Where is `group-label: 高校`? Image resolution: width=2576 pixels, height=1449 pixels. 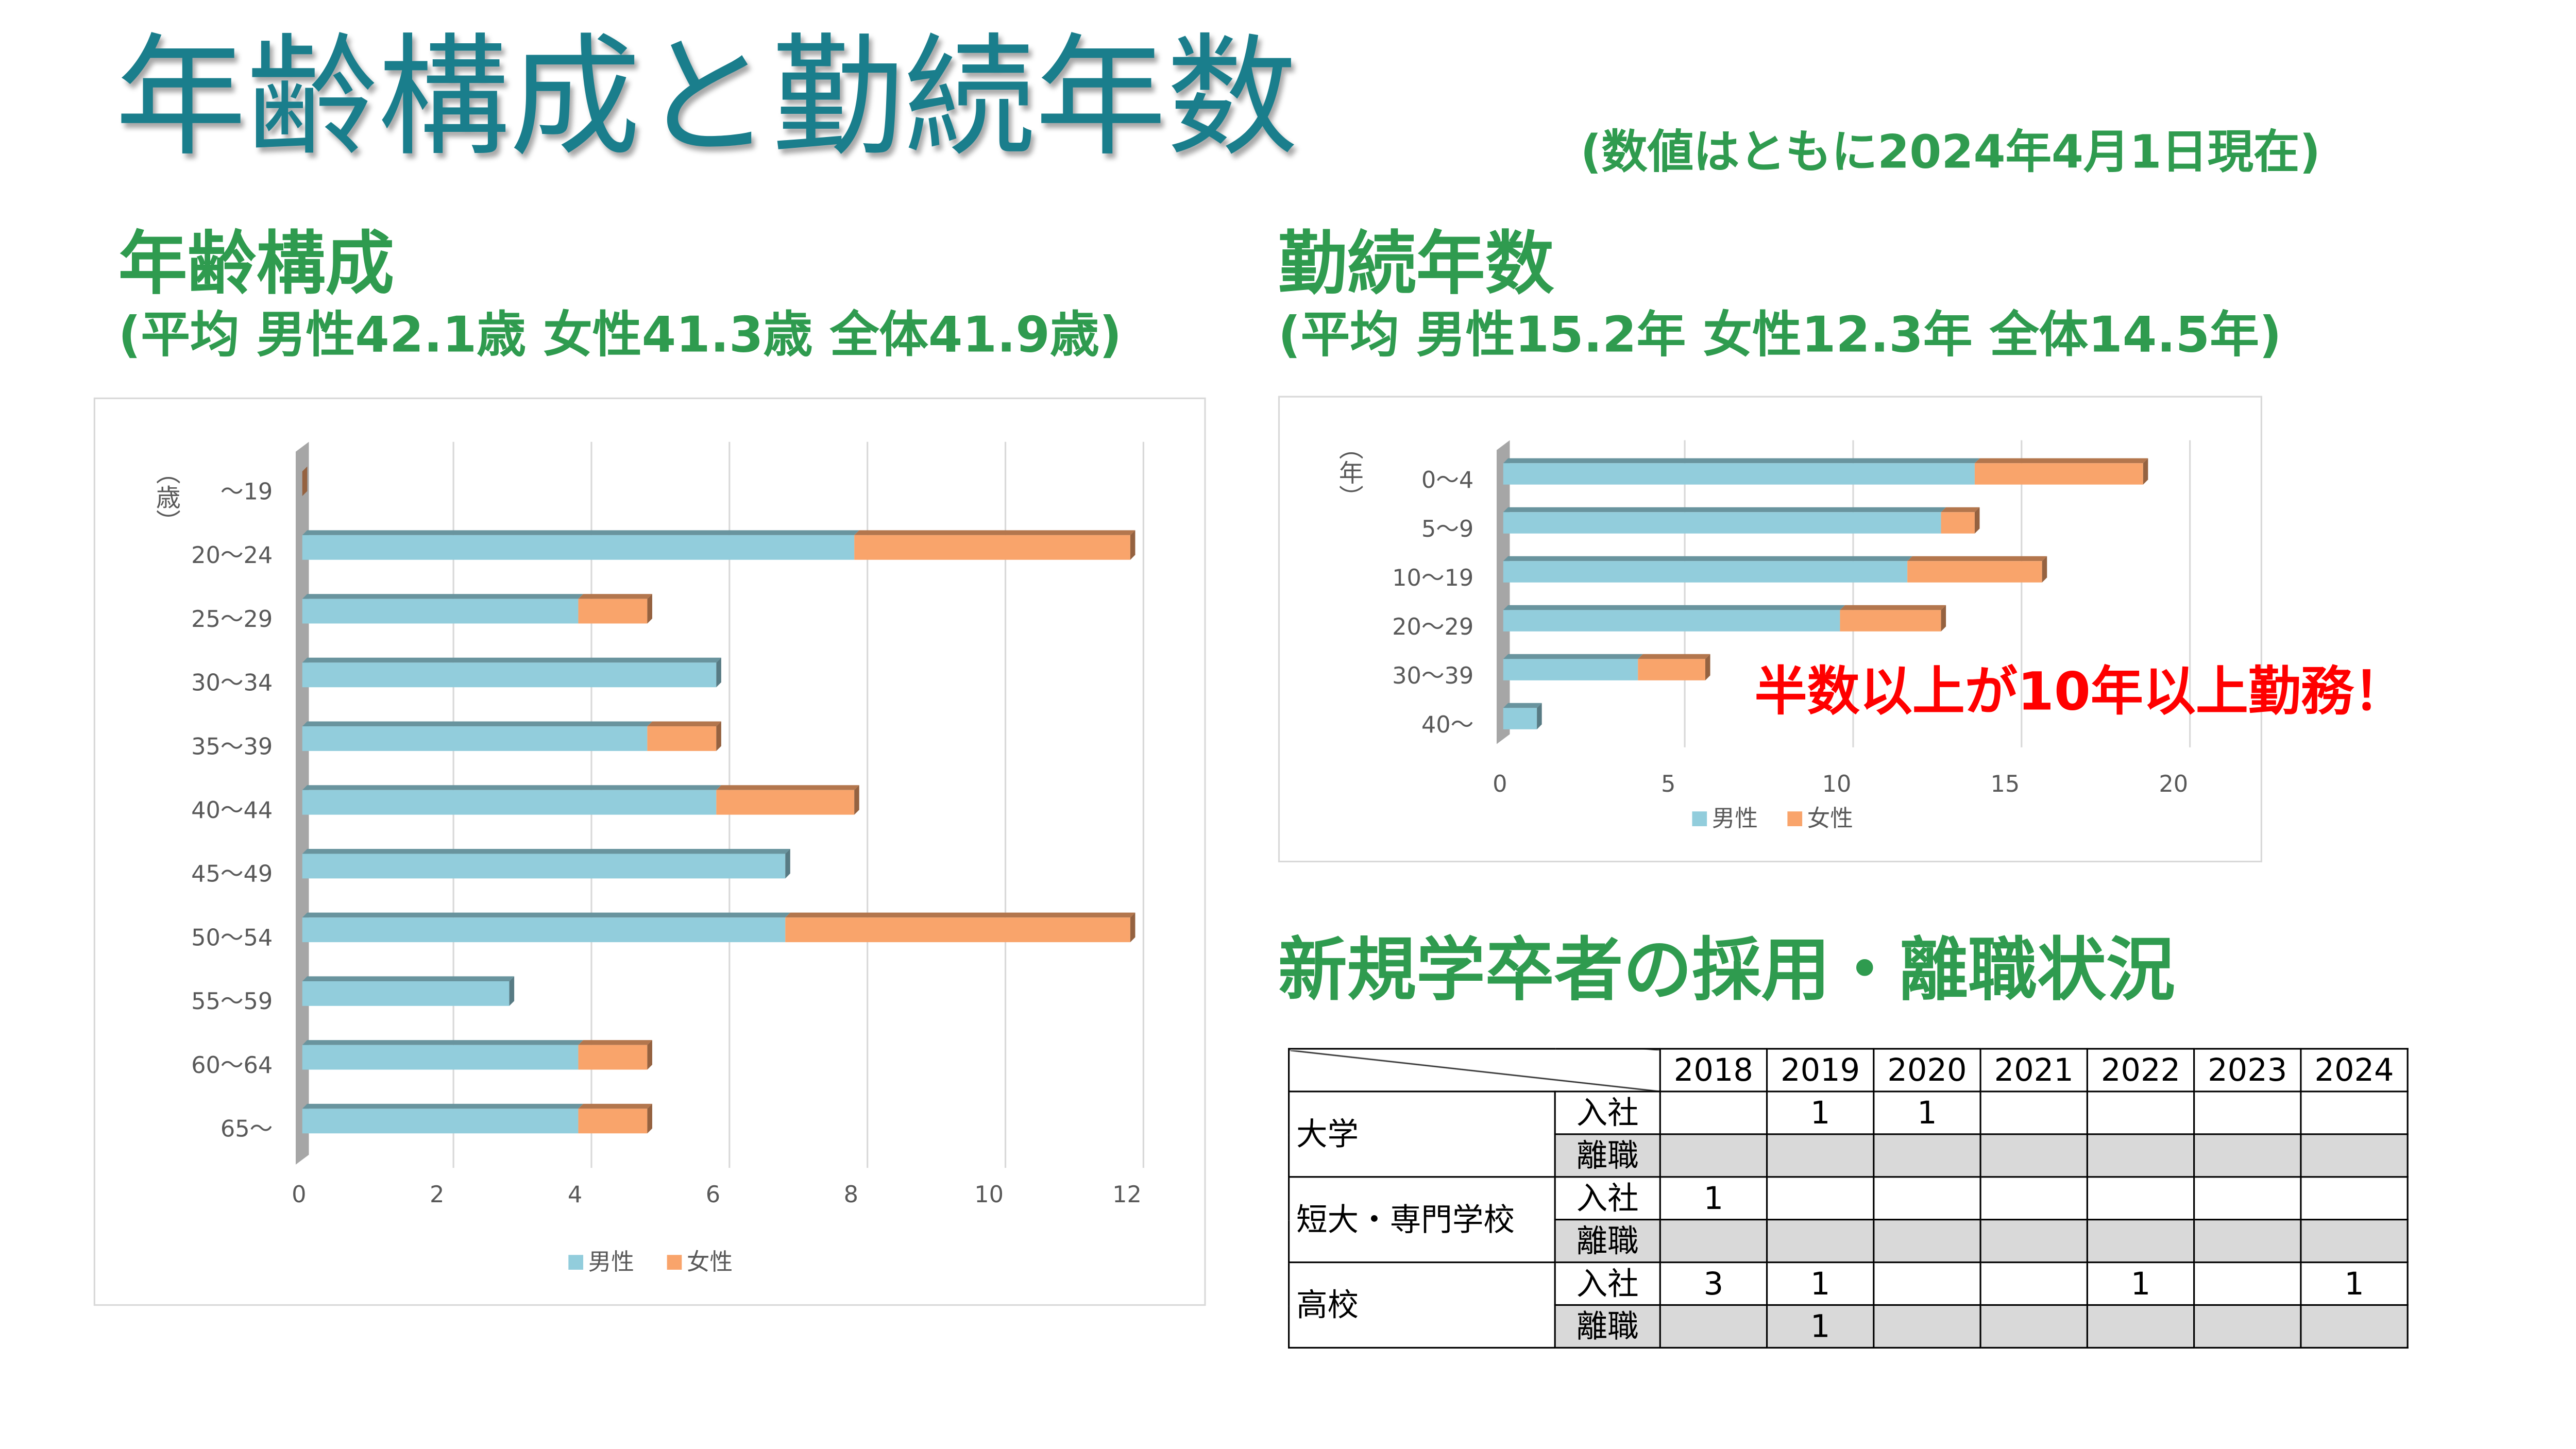
group-label: 高校 is located at coordinates (1422, 1305).